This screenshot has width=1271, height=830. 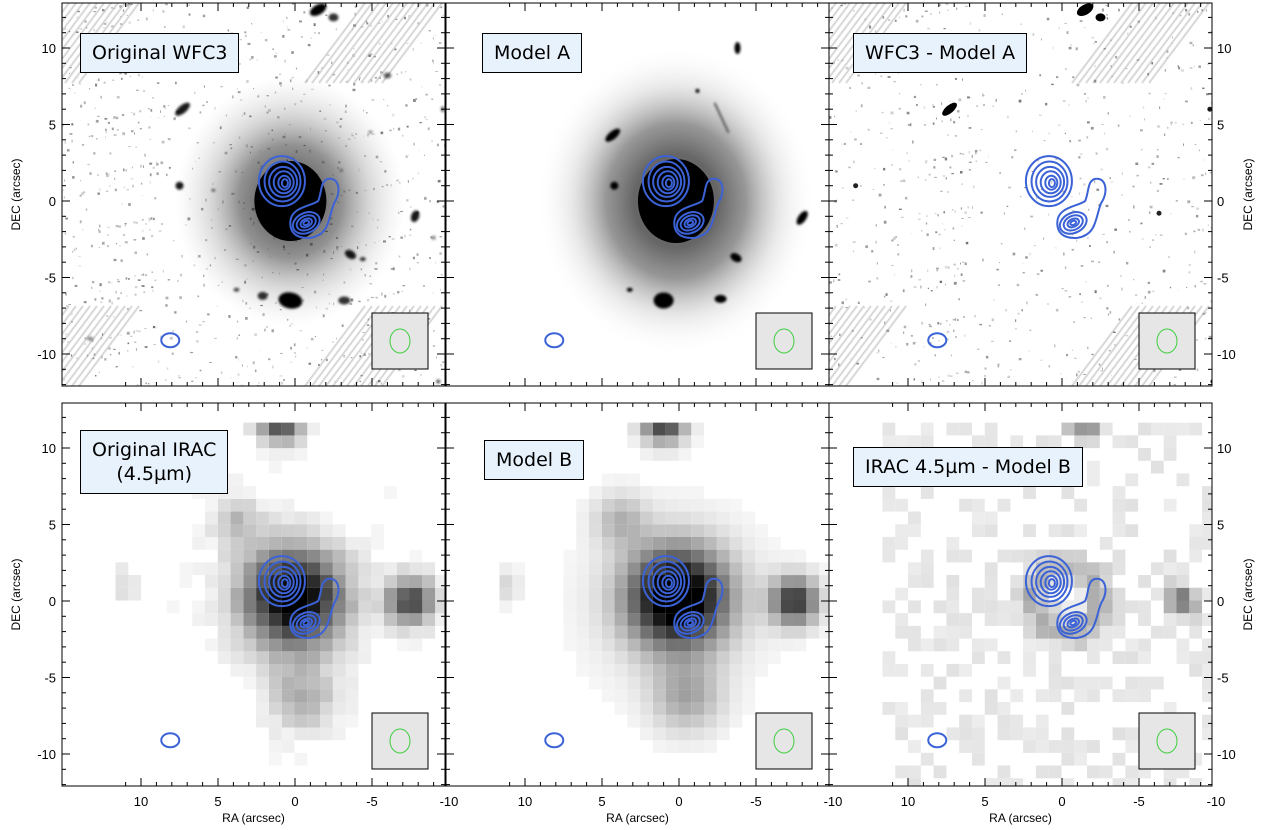 What do you see at coordinates (534, 460) in the screenshot?
I see `panel-label-modelB: Model B` at bounding box center [534, 460].